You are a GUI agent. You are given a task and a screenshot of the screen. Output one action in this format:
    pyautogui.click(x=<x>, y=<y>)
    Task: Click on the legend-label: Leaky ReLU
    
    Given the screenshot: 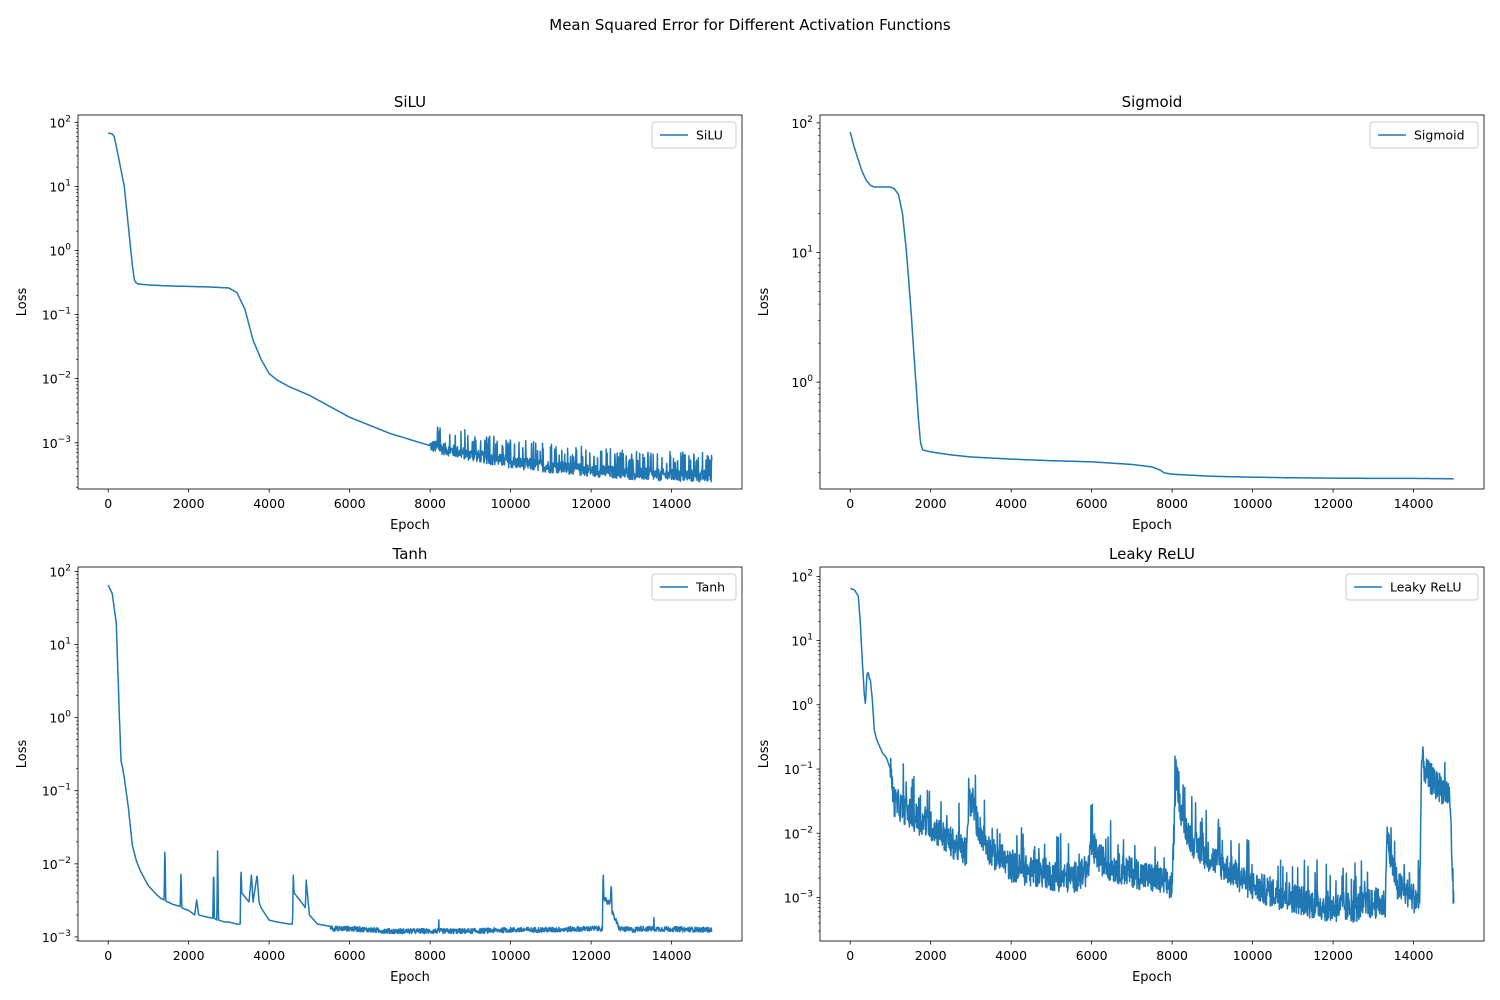 What is the action you would take?
    pyautogui.click(x=1426, y=587)
    